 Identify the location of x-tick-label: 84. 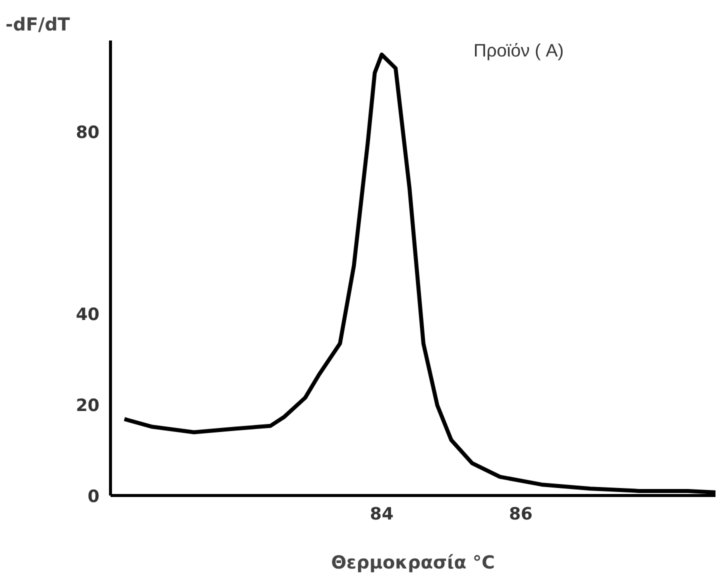
(382, 514).